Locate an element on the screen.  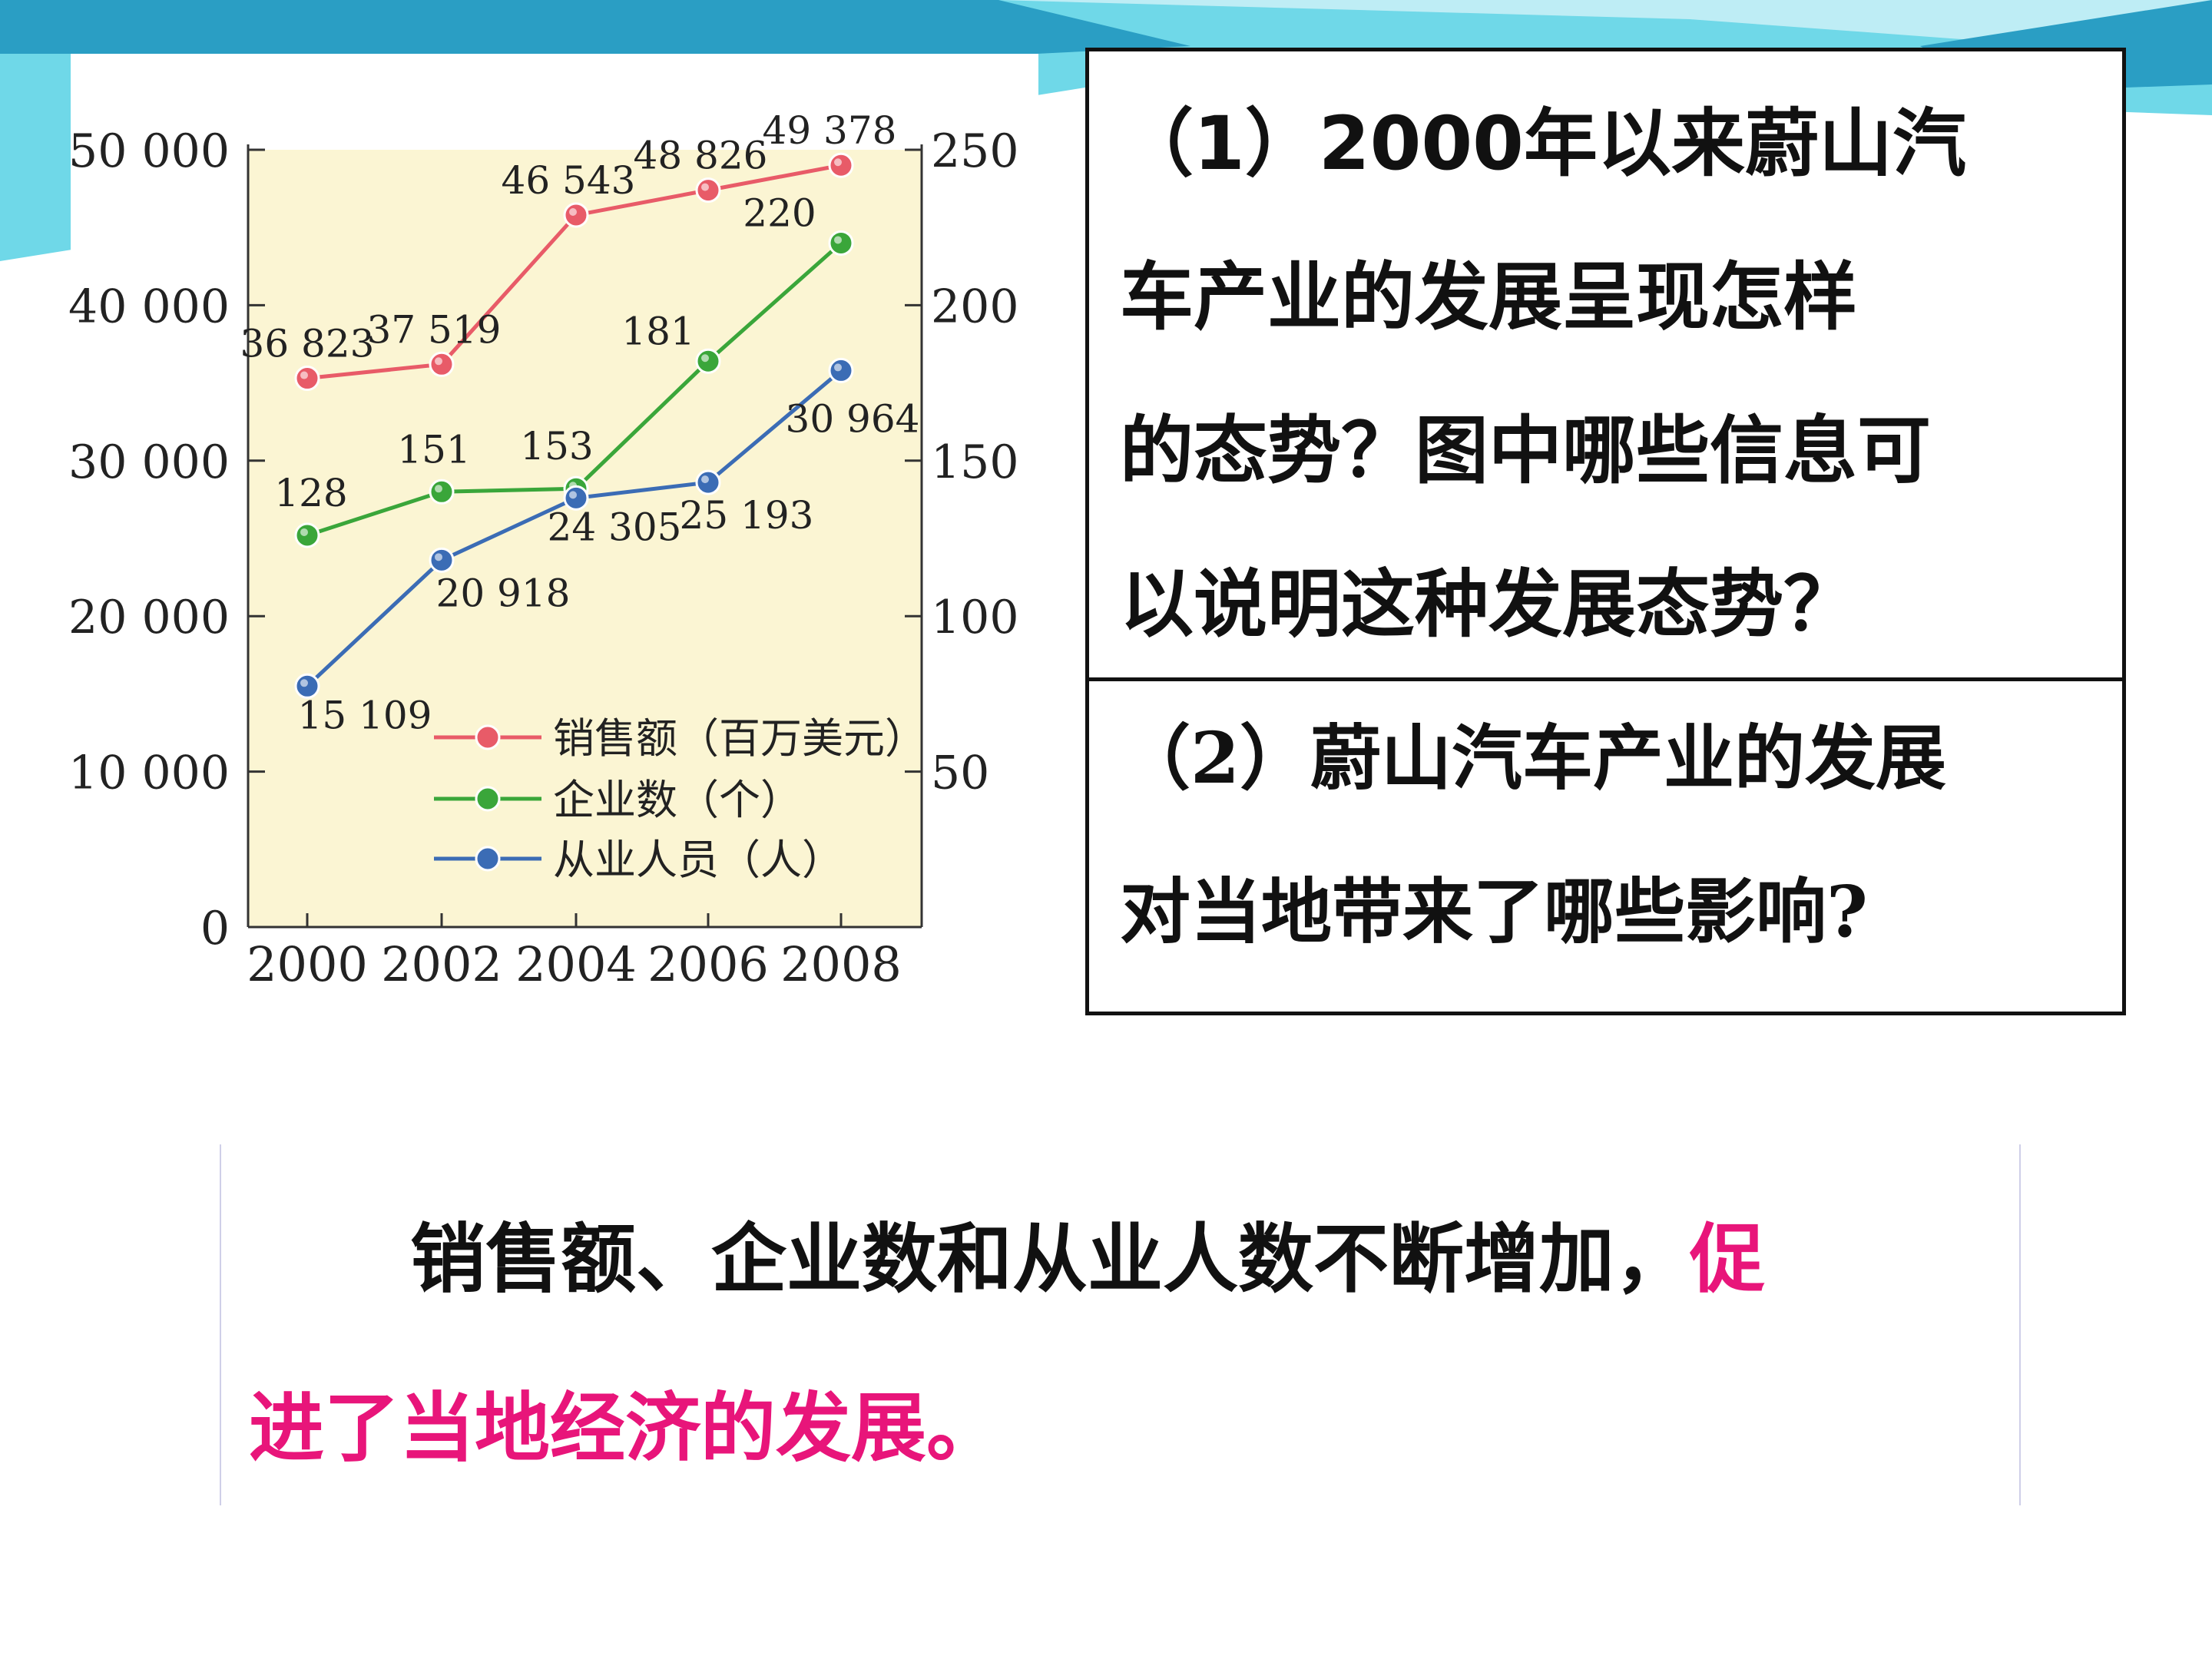
x-tick-label: 2006 is located at coordinates (708, 964).